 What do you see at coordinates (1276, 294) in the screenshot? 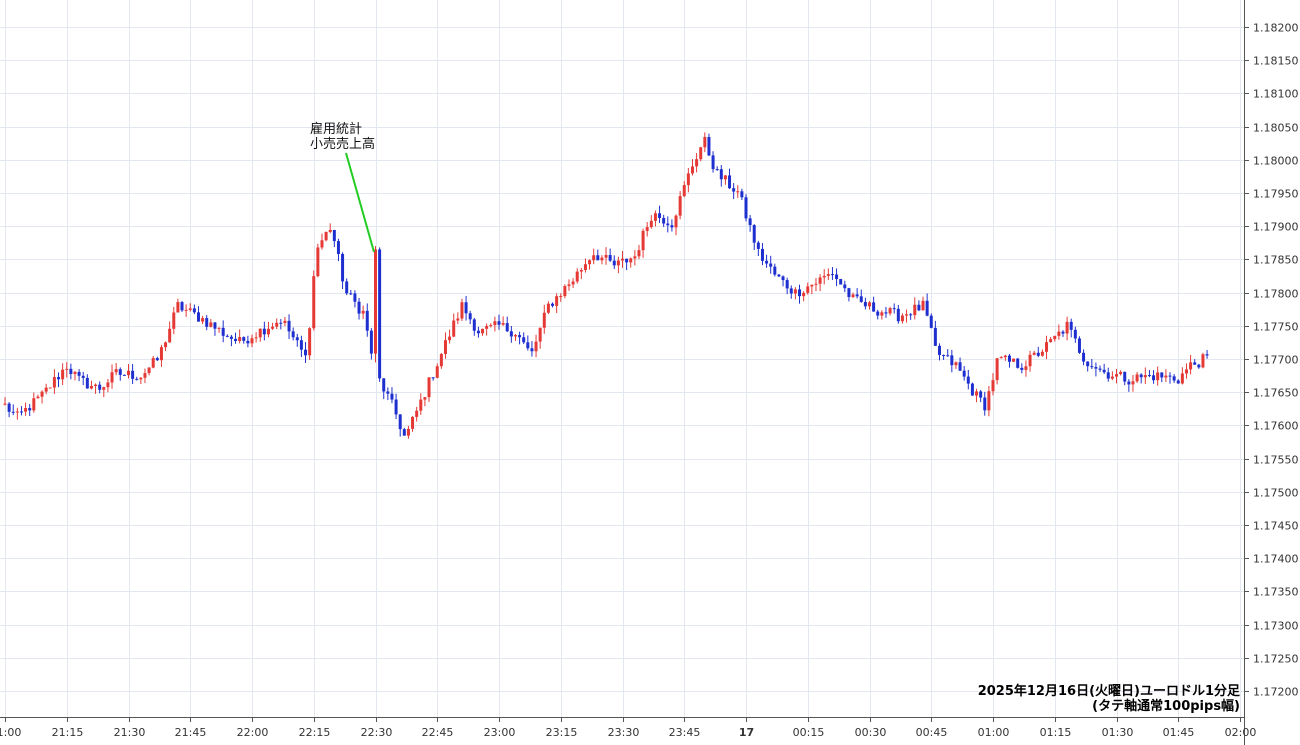
I see `y-tick-label: 1.17800` at bounding box center [1276, 294].